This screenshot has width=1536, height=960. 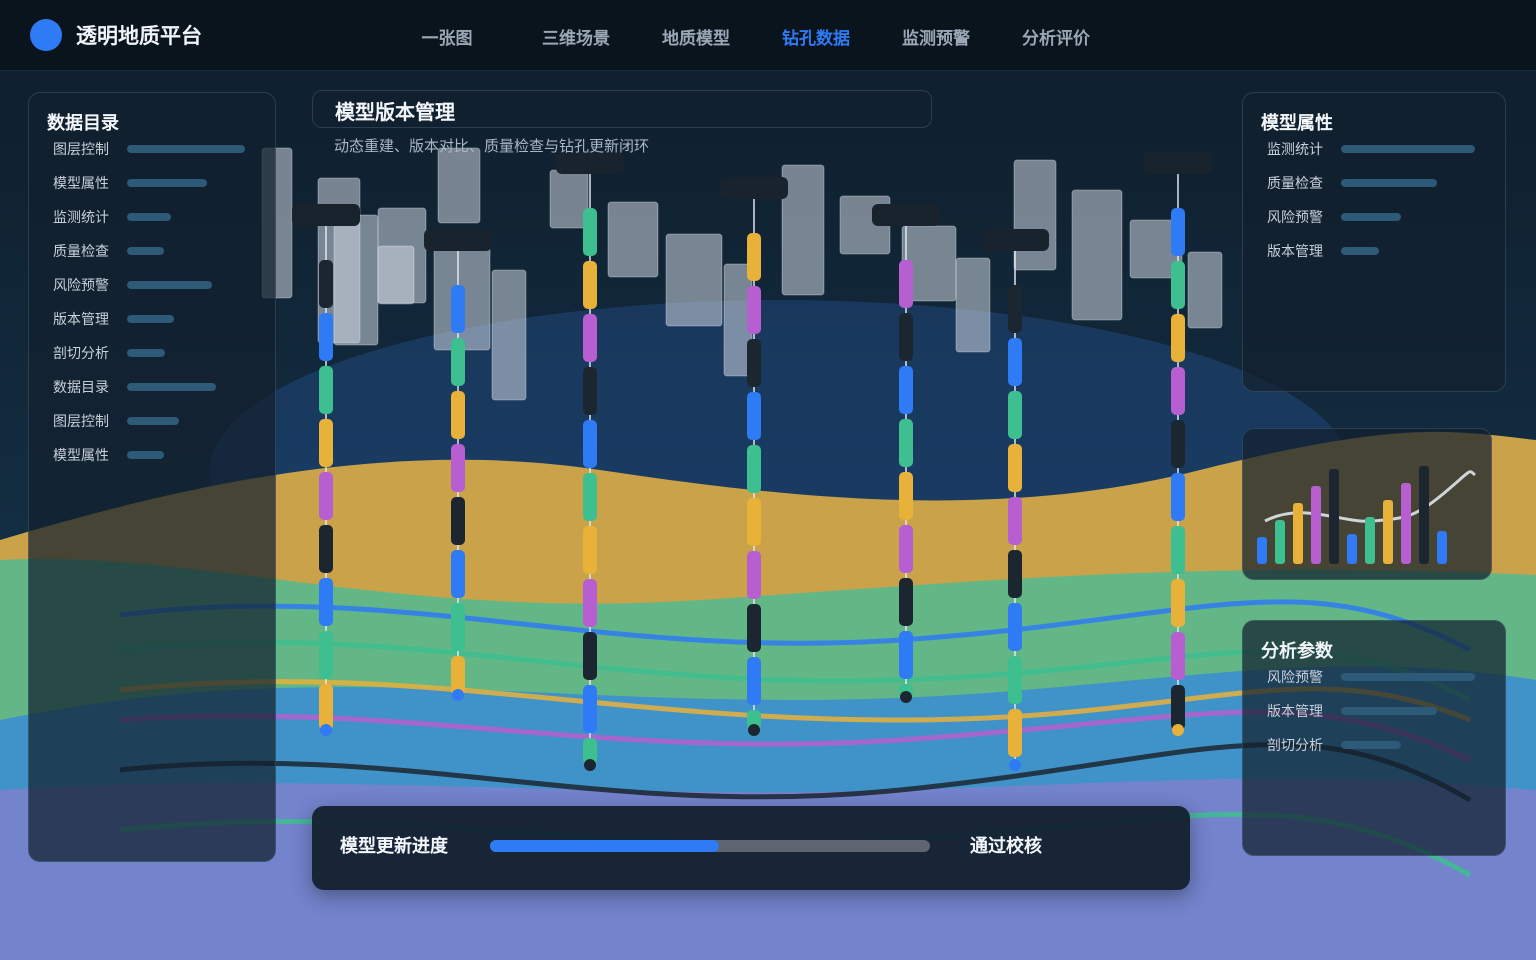 I want to click on progress-label: 模型更新进度, so click(x=394, y=846).